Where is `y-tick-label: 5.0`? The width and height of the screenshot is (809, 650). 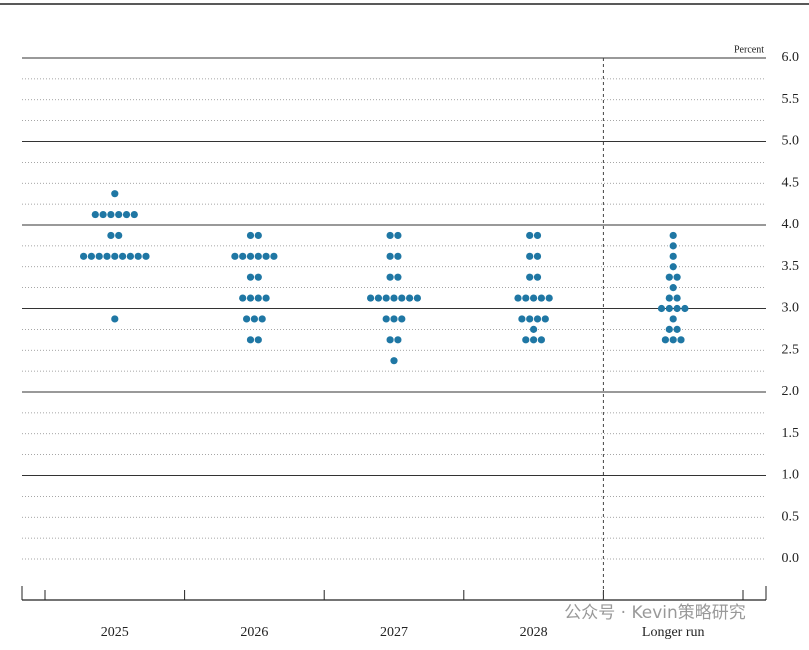 y-tick-label: 5.0 is located at coordinates (791, 141).